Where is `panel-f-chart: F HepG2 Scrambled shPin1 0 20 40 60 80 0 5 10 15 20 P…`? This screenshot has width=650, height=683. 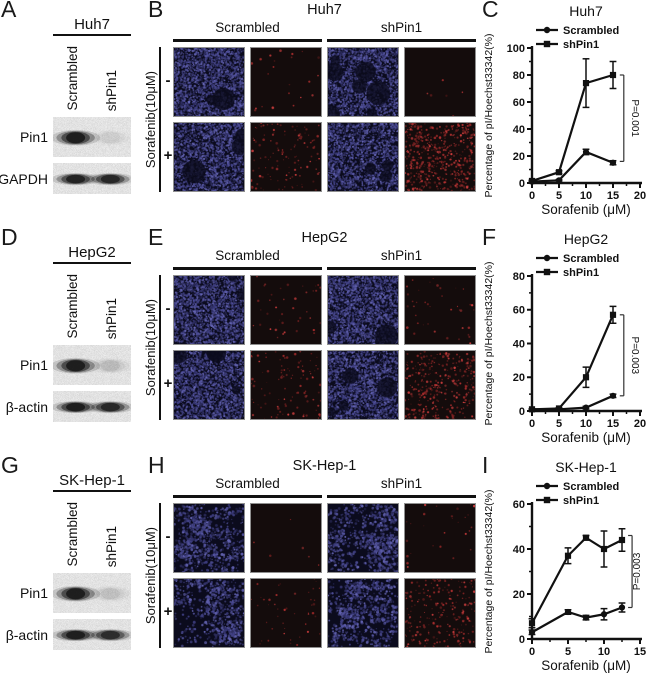 panel-f-chart: F HepG2 Scrambled shPin1 0 20 40 60 80 0 5 10 15 20 P… is located at coordinates (565, 339).